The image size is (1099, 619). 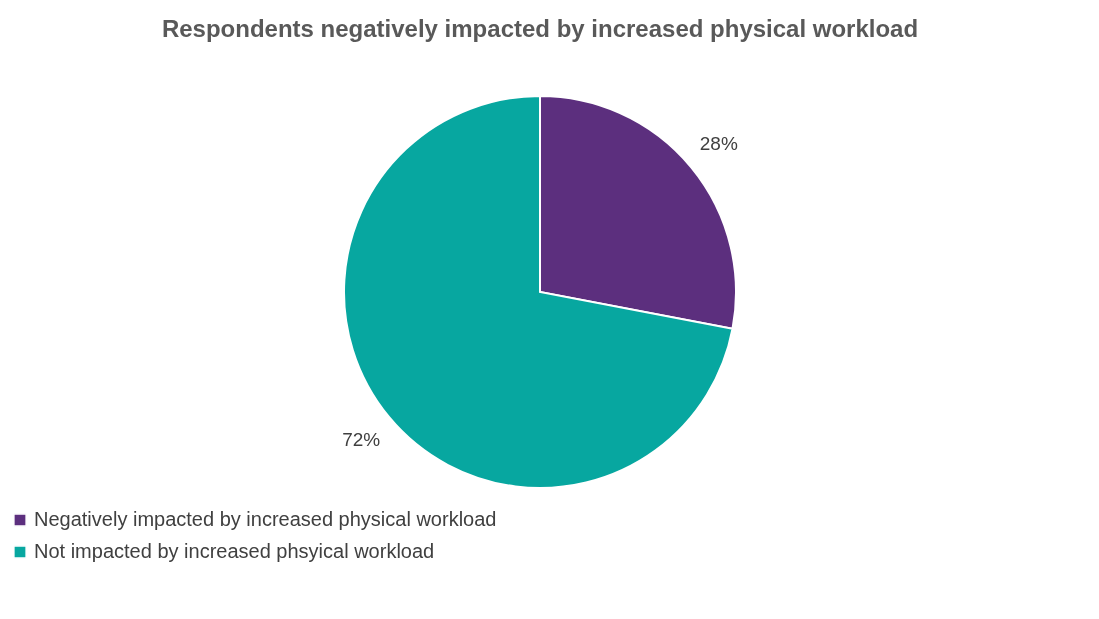 I want to click on data-label: 28%, so click(x=718, y=144).